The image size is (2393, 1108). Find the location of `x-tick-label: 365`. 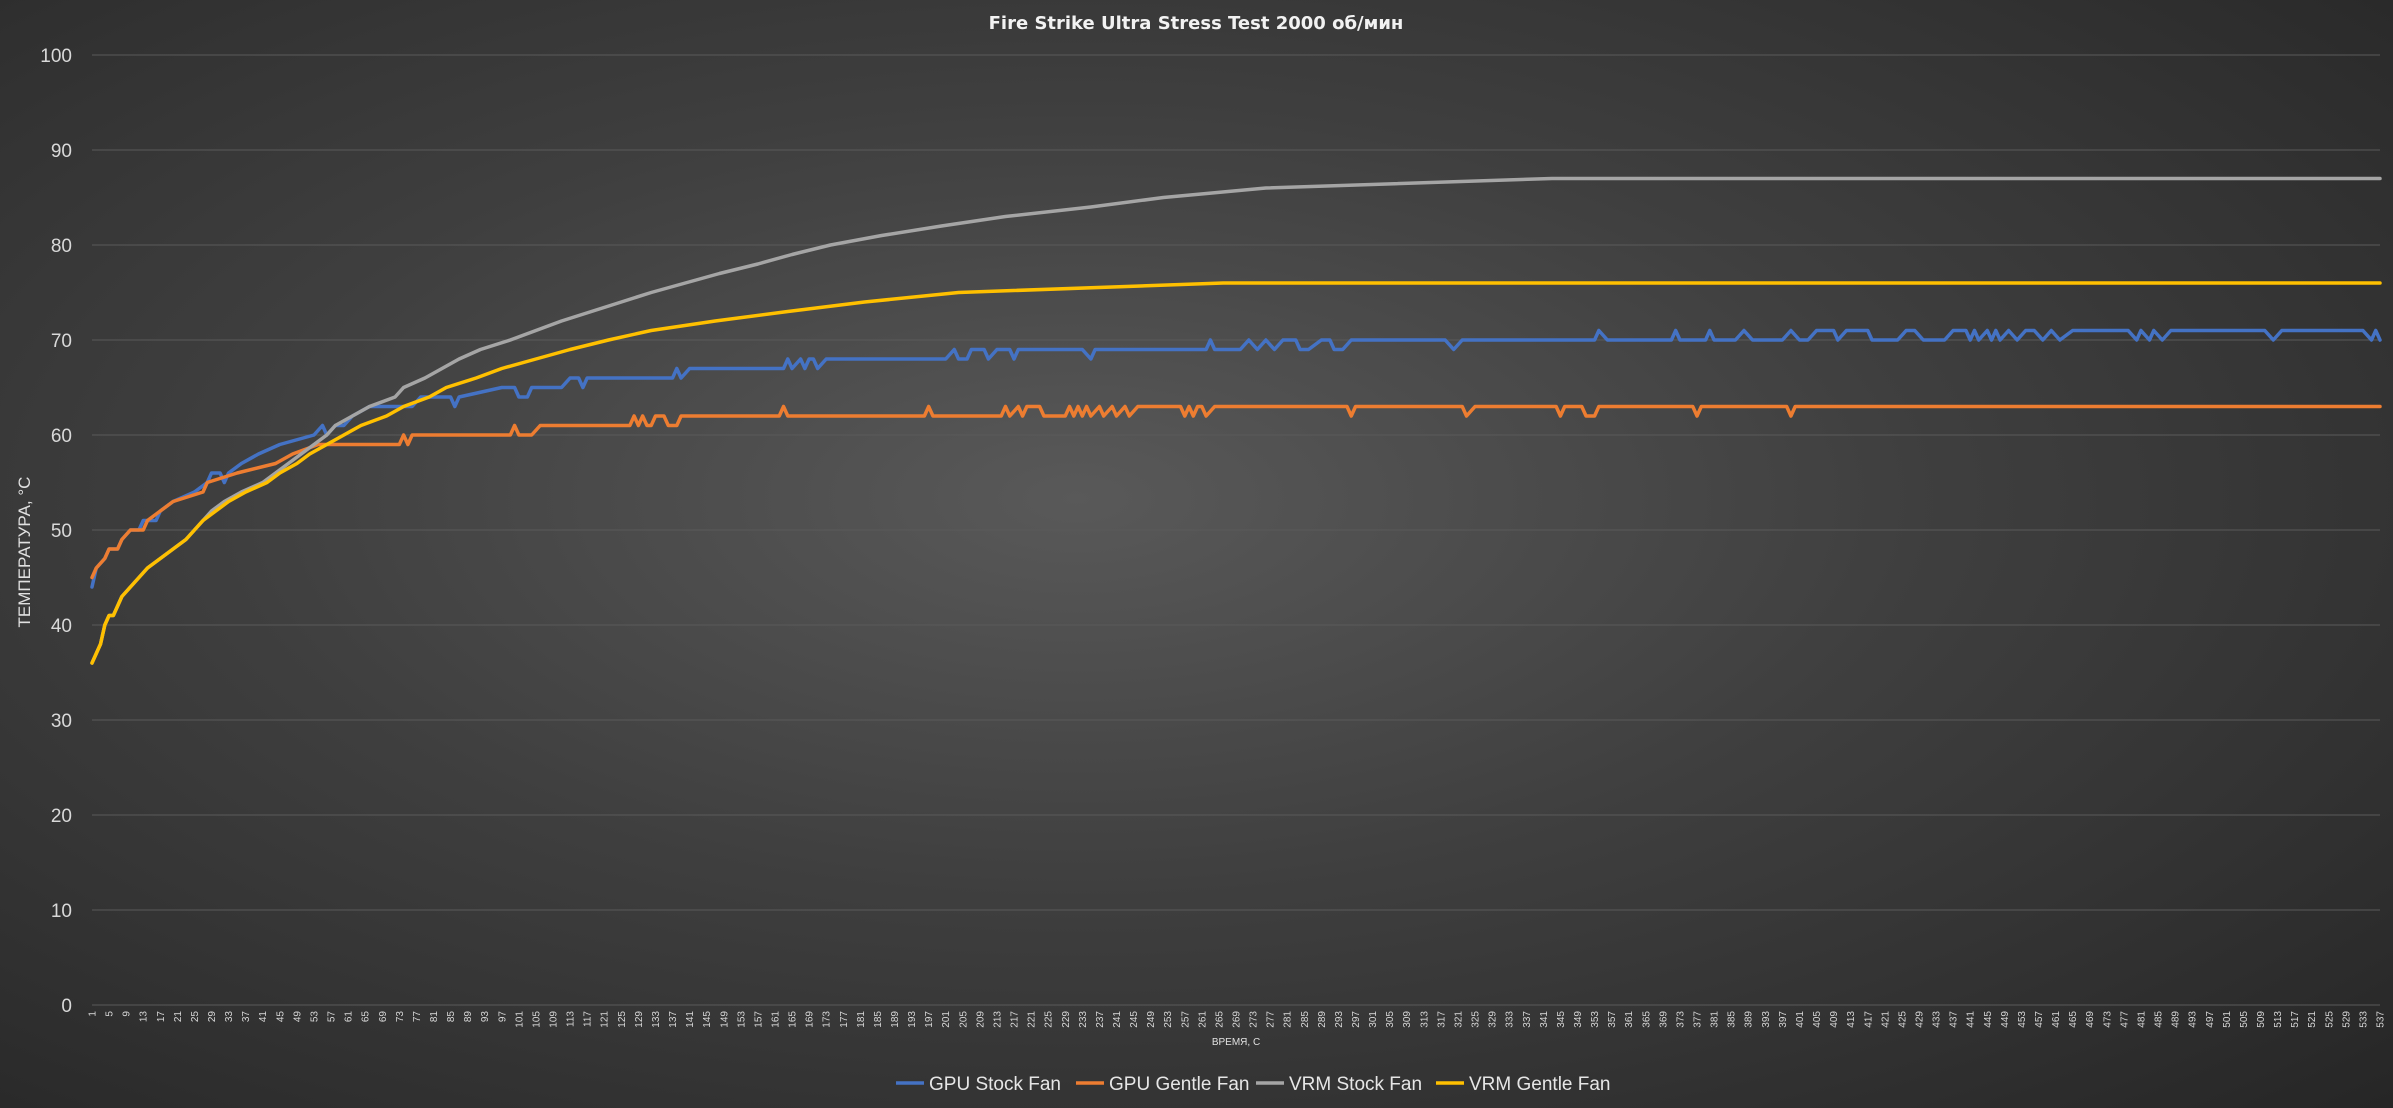

x-tick-label: 365 is located at coordinates (1646, 1019).